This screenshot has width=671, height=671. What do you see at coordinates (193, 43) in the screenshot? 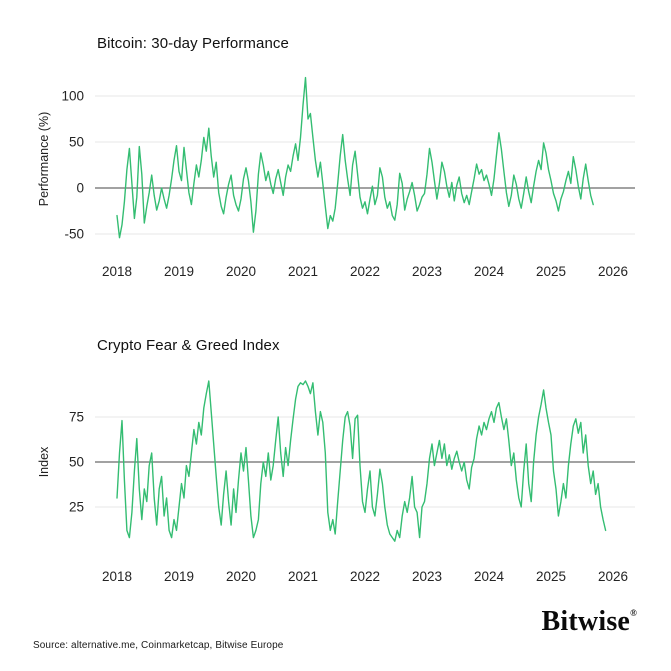
I see `chart-title-bitcoin-performance: Bitcoin: 30-day Performance` at bounding box center [193, 43].